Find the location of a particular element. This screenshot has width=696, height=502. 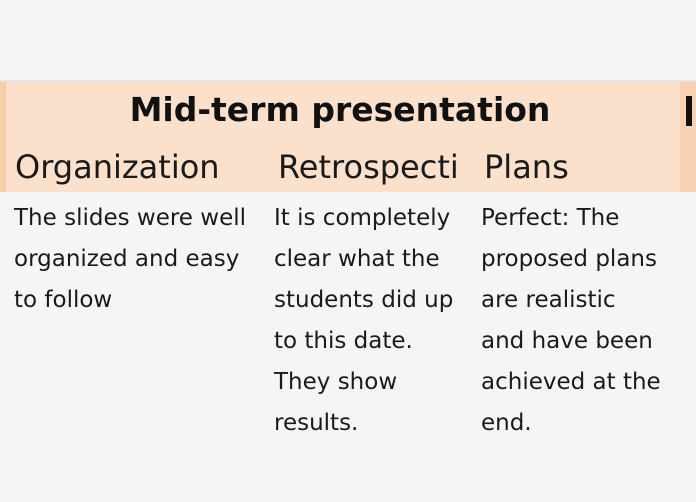

column-header-plans: Plans is located at coordinates (526, 167).